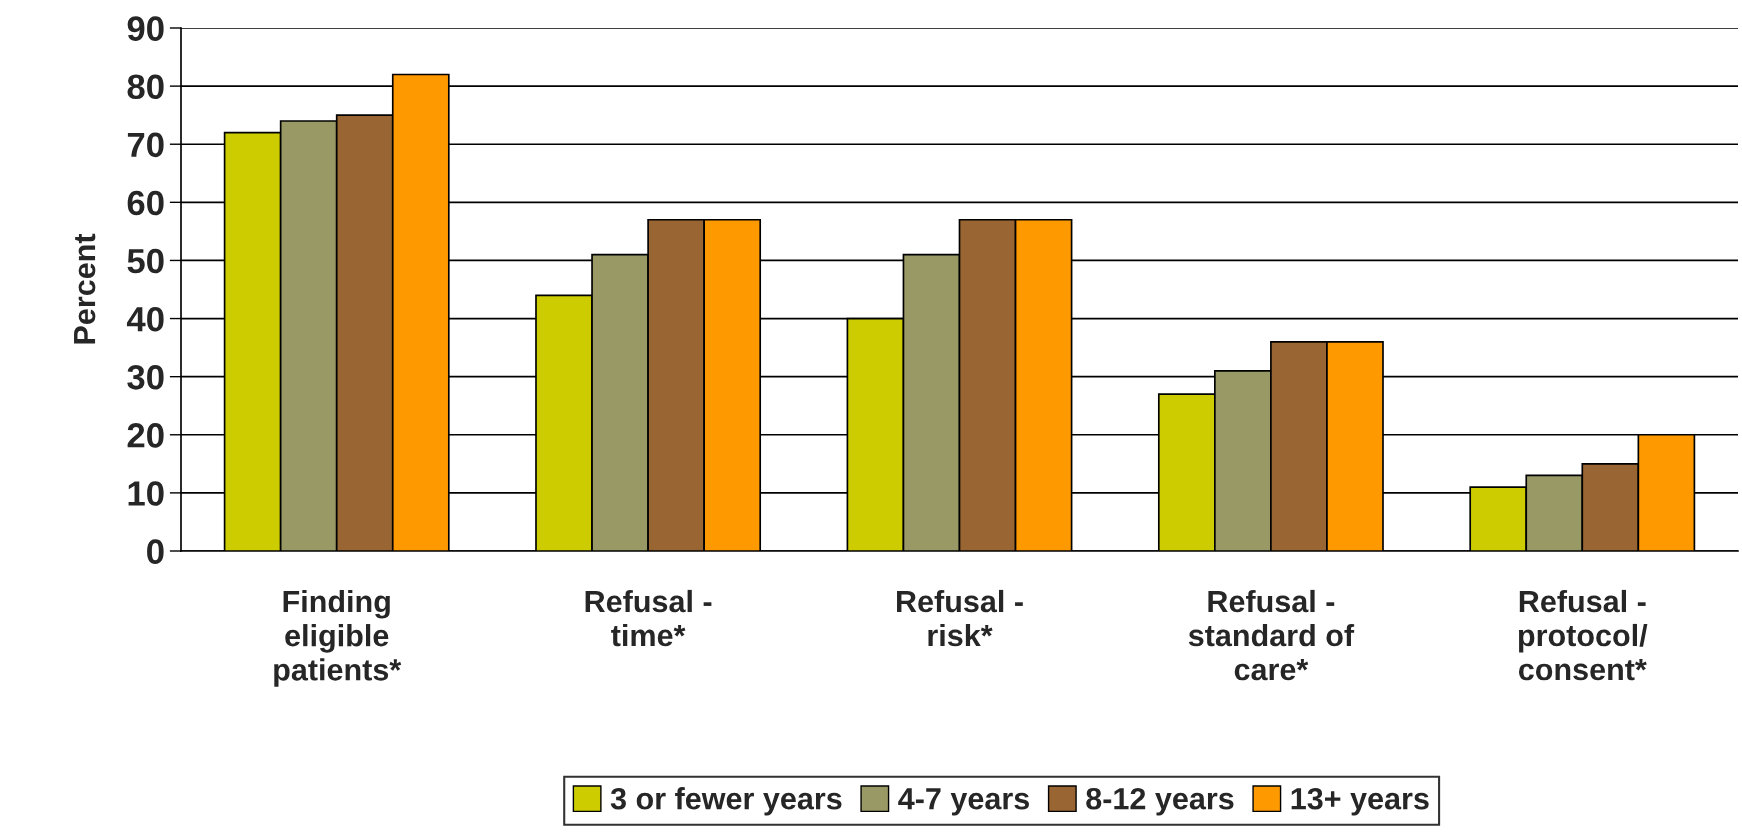 This screenshot has height=840, width=1742. What do you see at coordinates (146, 493) in the screenshot?
I see `y-tick-label: 10` at bounding box center [146, 493].